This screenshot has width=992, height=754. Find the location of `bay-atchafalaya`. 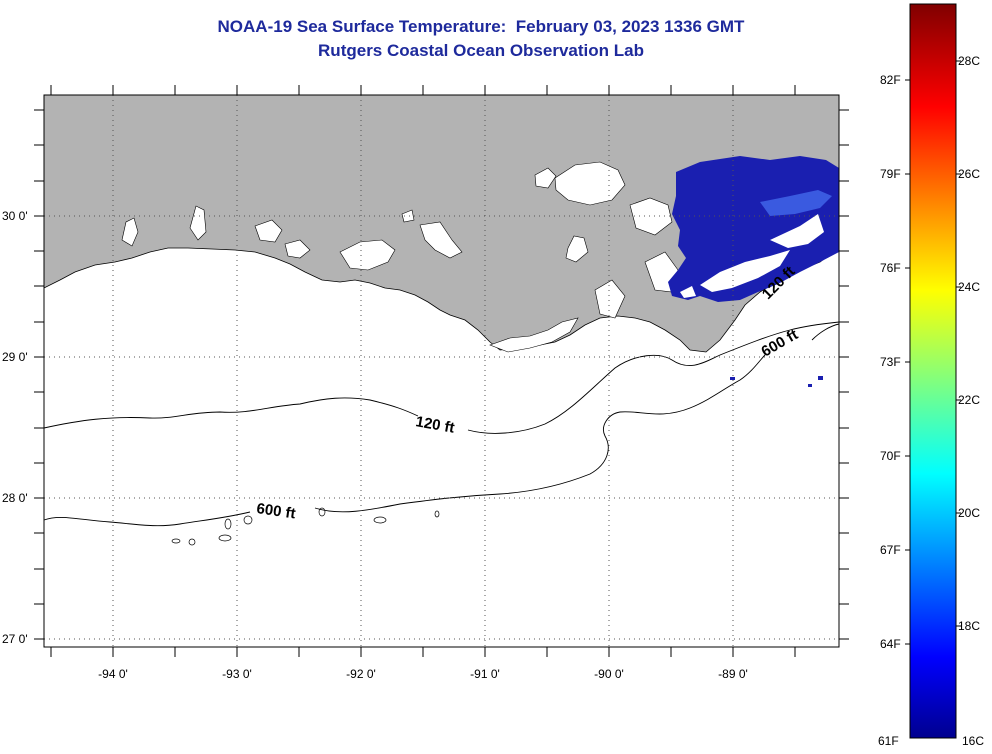

bay-atchafalaya is located at coordinates (441, 240).